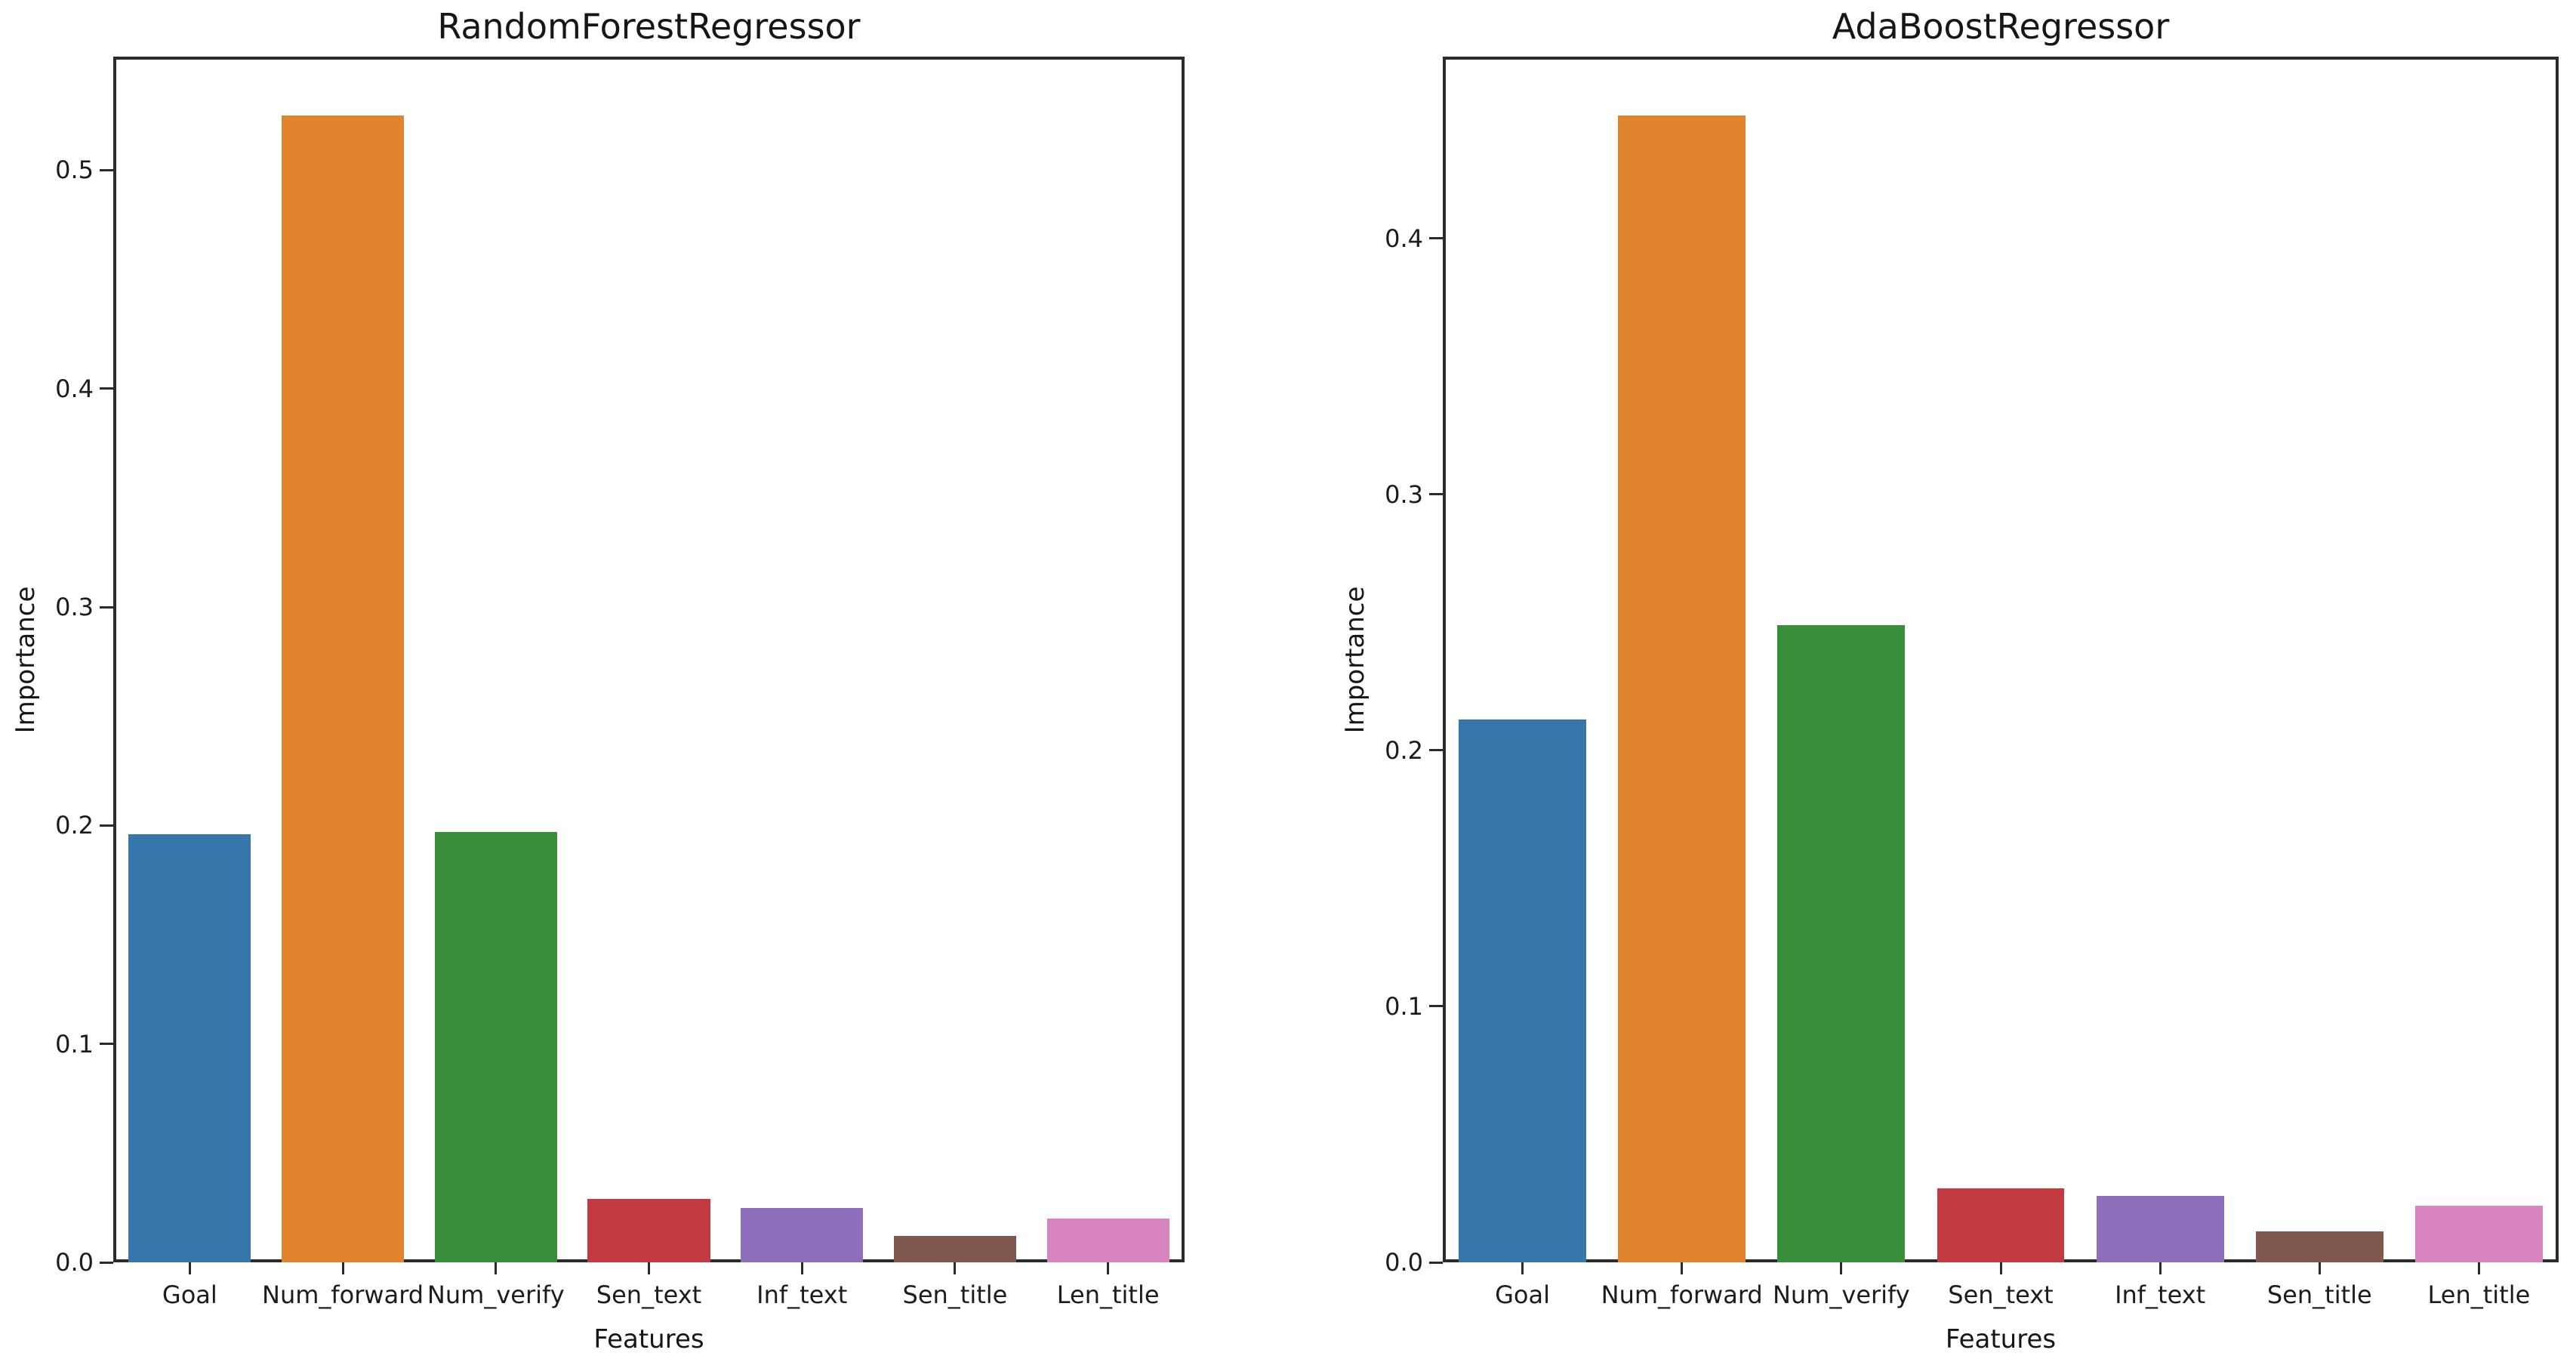 The image size is (2576, 1362). What do you see at coordinates (74, 170) in the screenshot?
I see `y-tick-label: 0.5` at bounding box center [74, 170].